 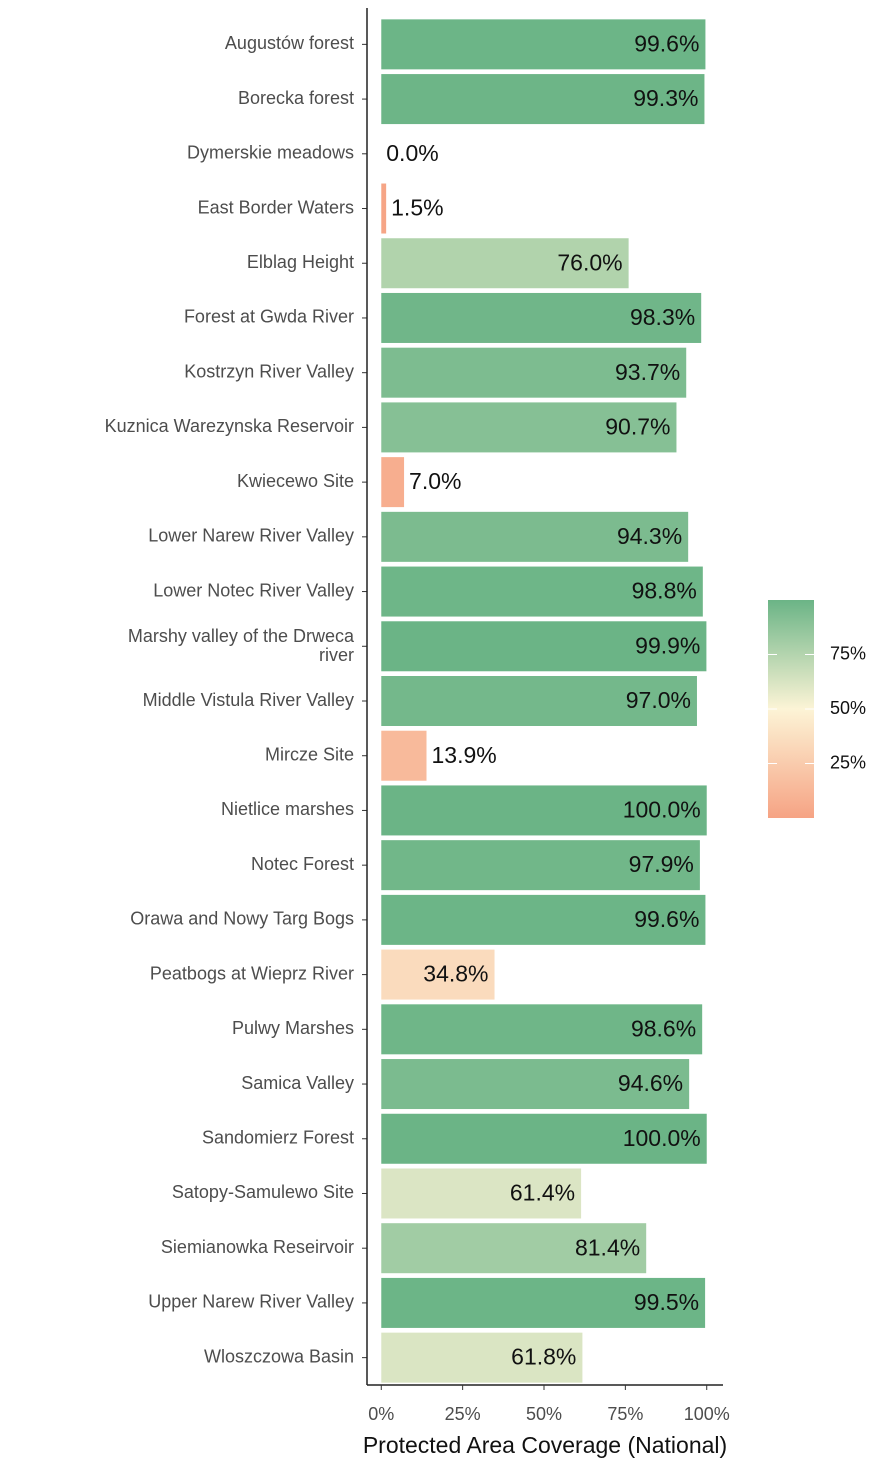 What do you see at coordinates (263, 1192) in the screenshot?
I see `y-tick-label: Satopy-Samulewo Site` at bounding box center [263, 1192].